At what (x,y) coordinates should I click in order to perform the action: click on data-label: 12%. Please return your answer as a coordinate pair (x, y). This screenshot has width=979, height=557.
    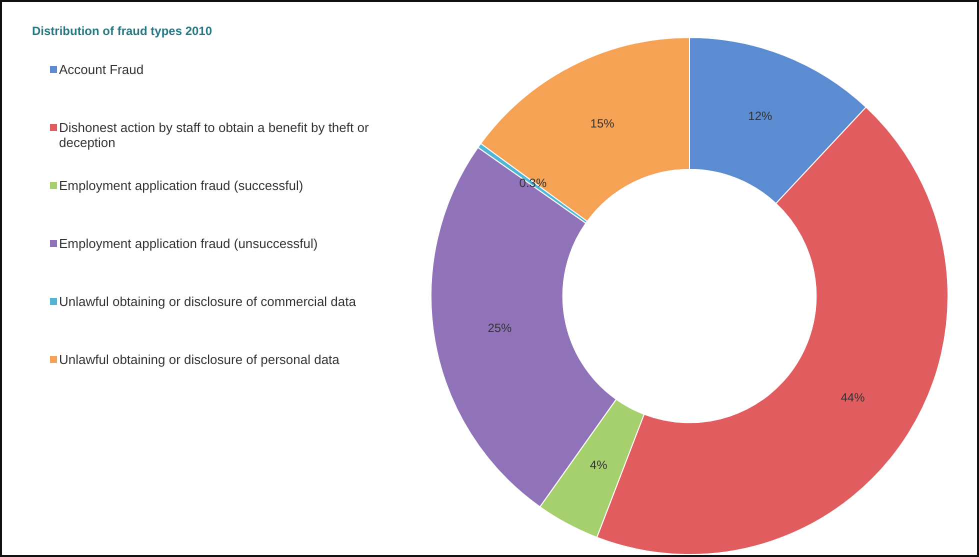
    Looking at the image, I should click on (760, 116).